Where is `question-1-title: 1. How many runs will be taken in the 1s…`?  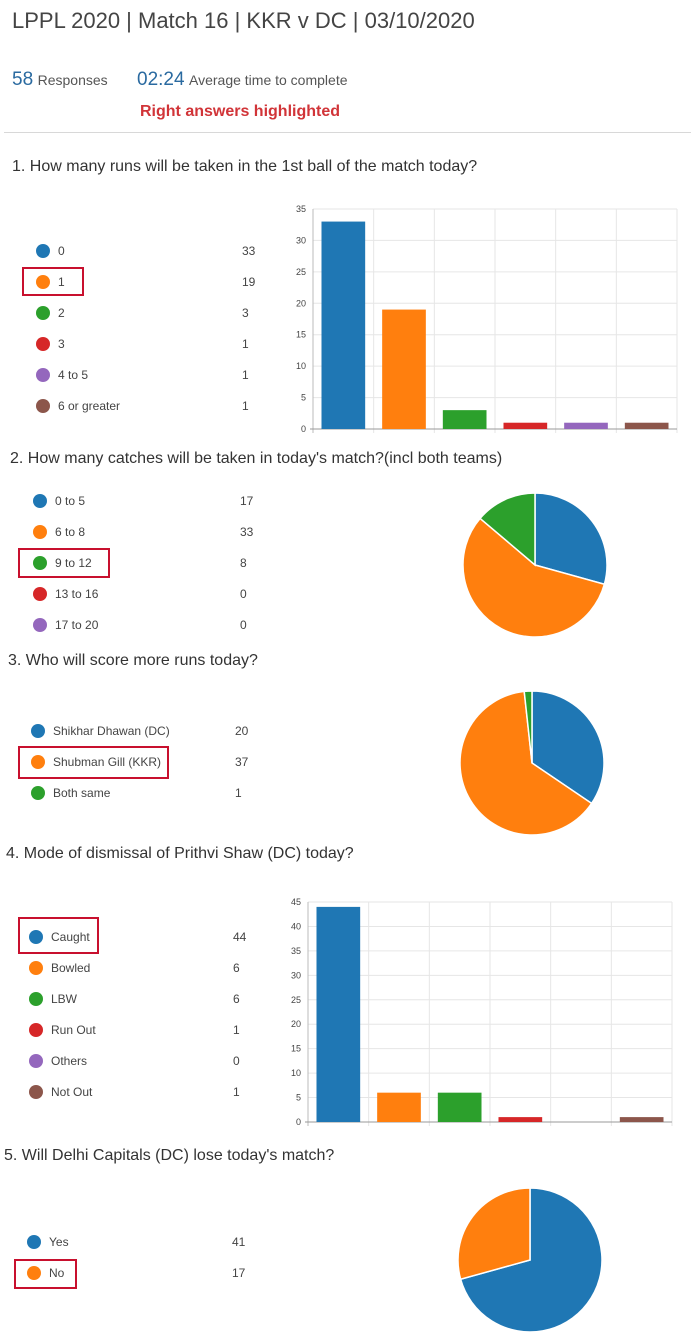
question-1-title: 1. How many runs will be taken in the 1s… is located at coordinates (244, 167).